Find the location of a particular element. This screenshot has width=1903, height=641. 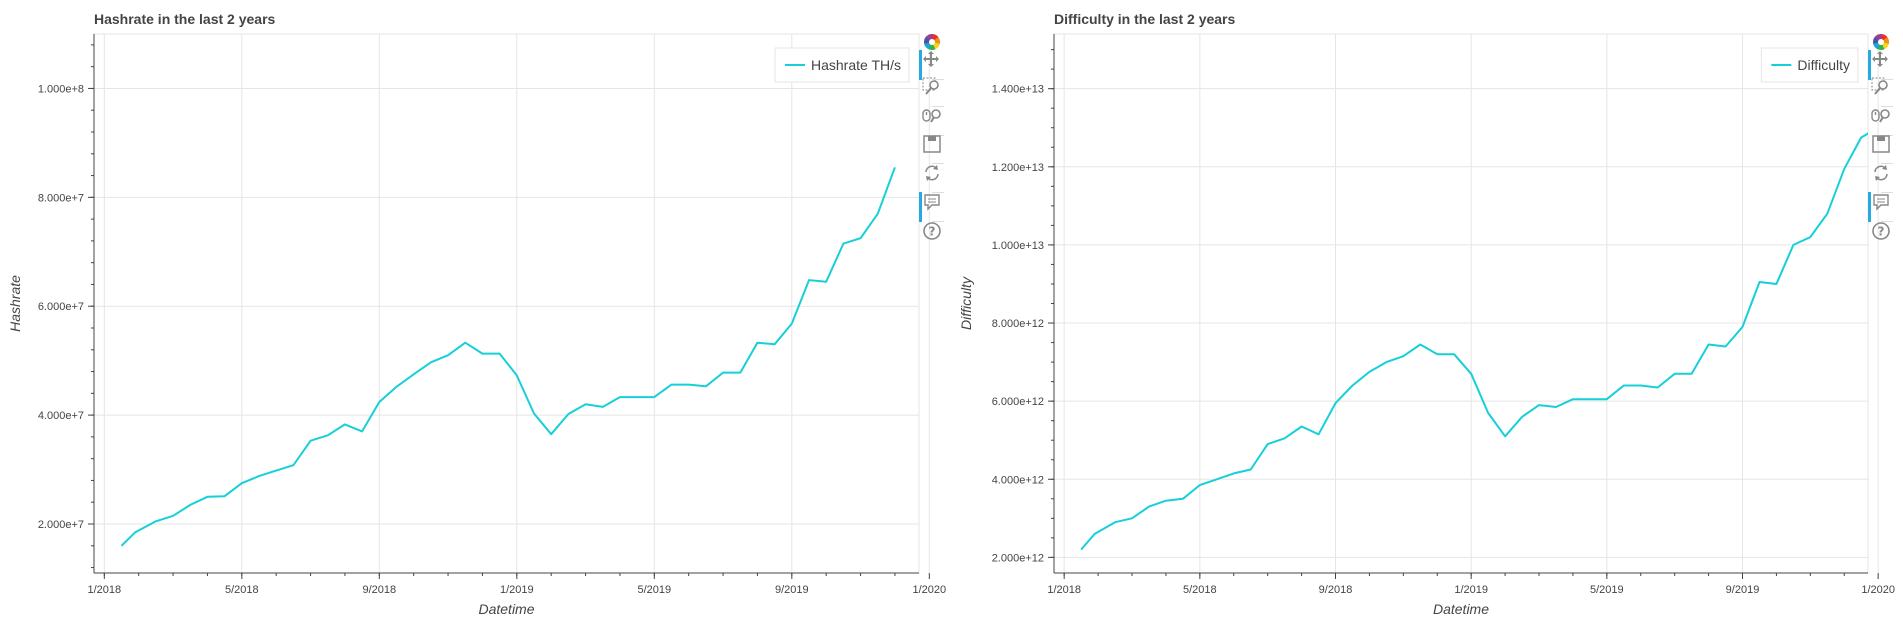

y-tick-label: 8.000e+12 is located at coordinates (1018, 324).